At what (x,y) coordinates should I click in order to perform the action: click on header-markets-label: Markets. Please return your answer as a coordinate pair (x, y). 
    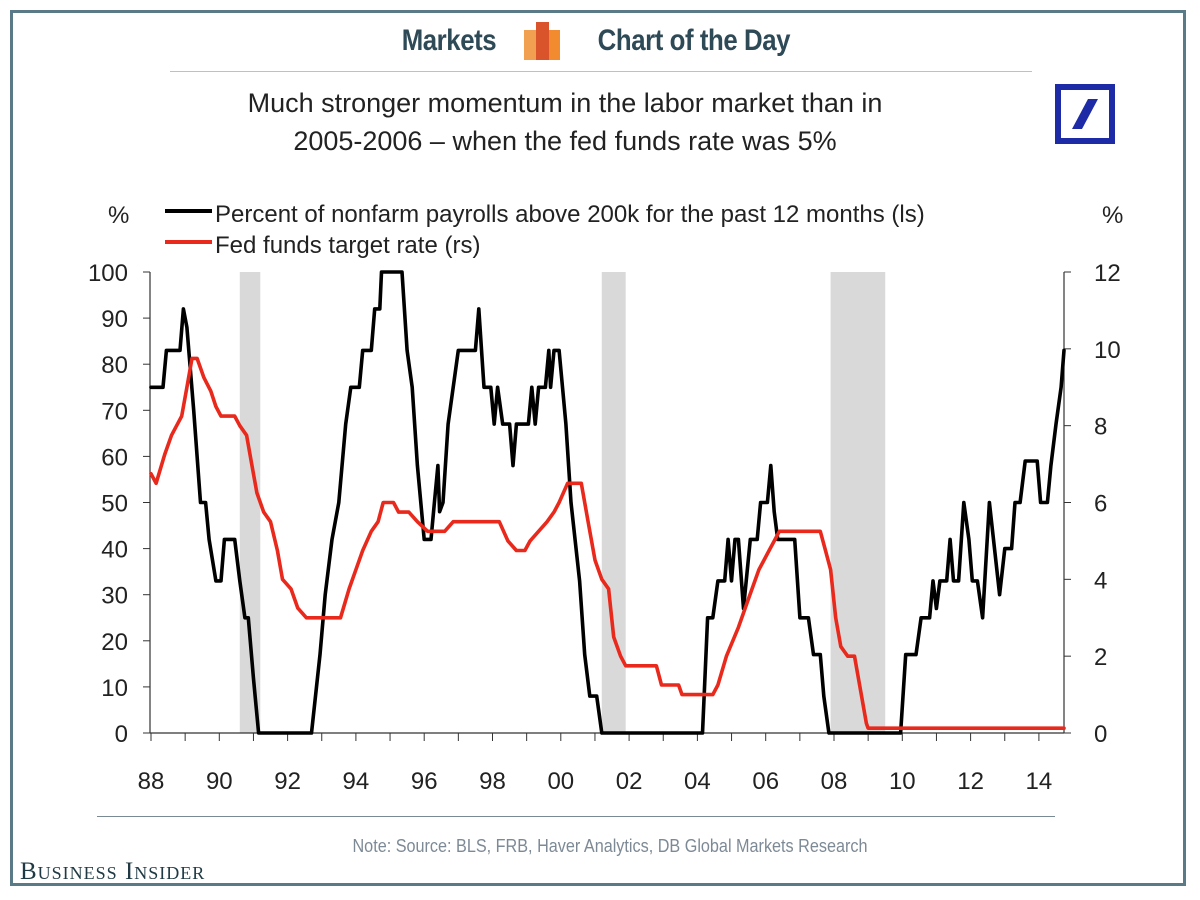
    Looking at the image, I should click on (449, 40).